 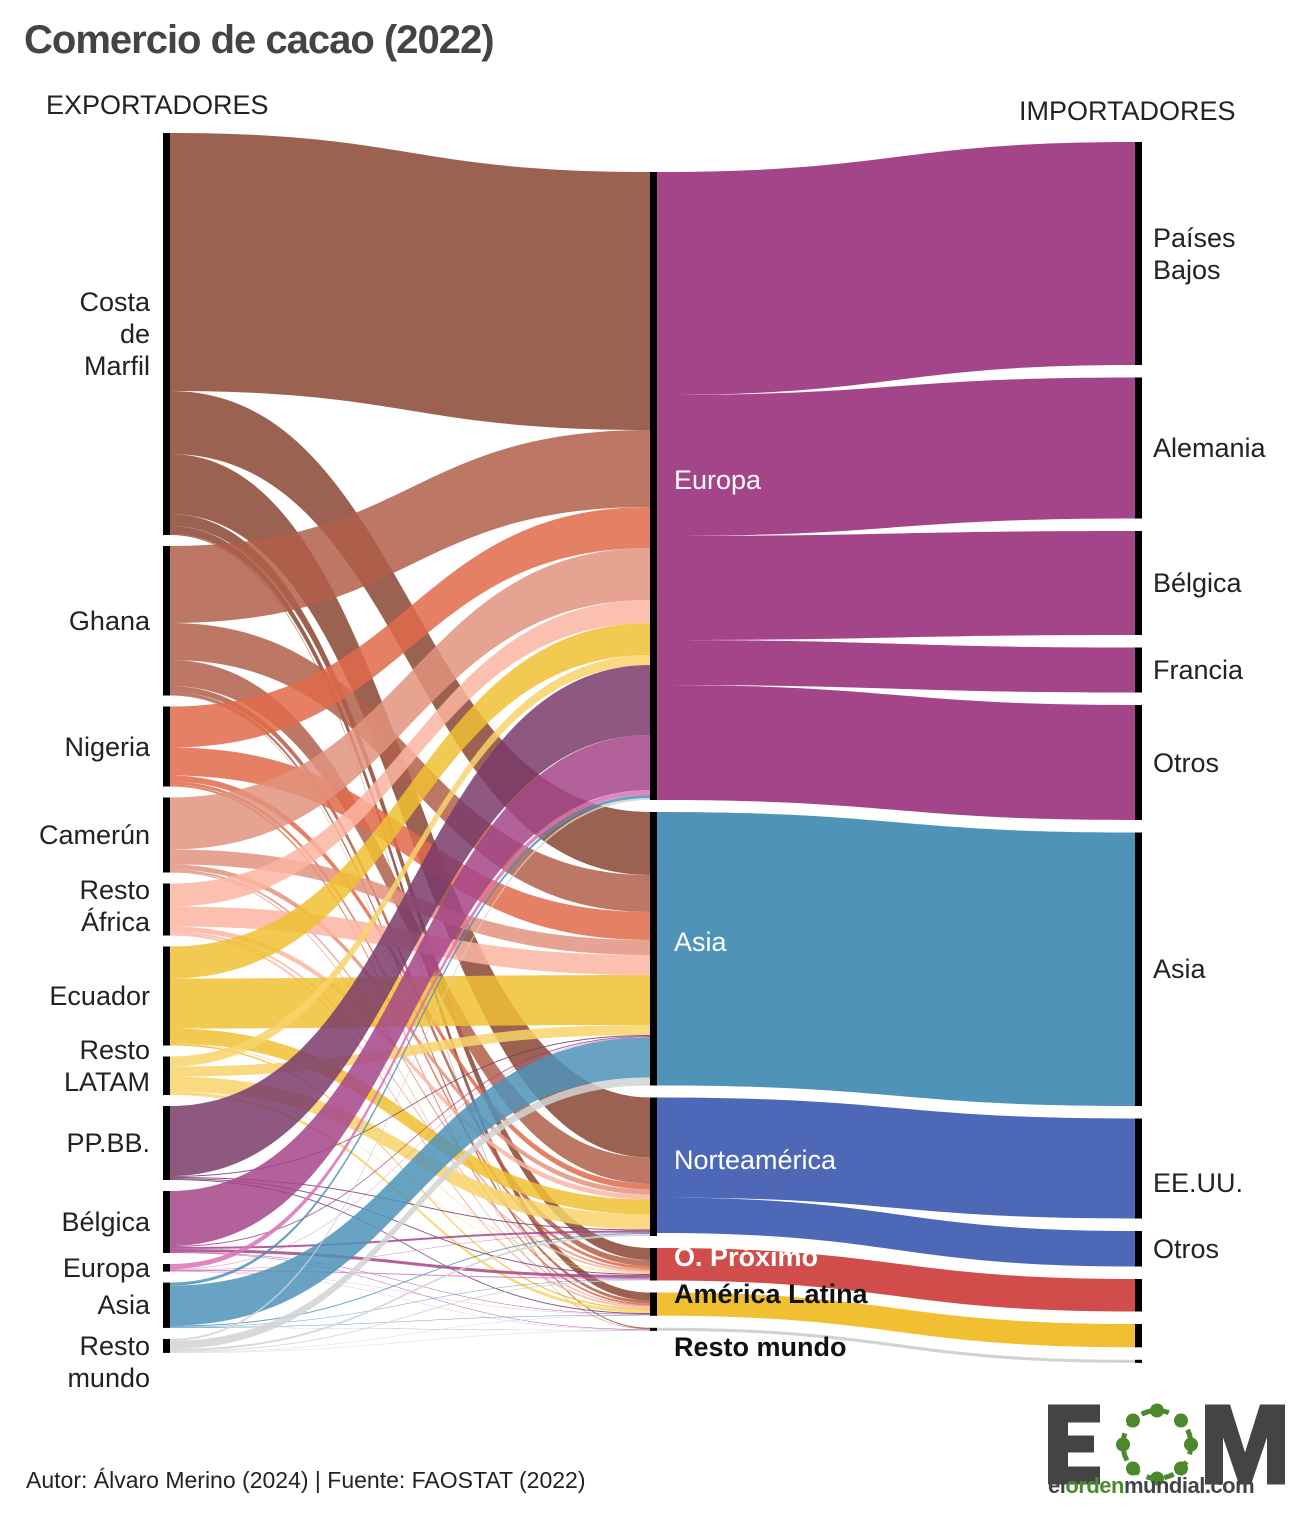 I want to click on flow-eur0-to-NA, so click(x=410, y=1251).